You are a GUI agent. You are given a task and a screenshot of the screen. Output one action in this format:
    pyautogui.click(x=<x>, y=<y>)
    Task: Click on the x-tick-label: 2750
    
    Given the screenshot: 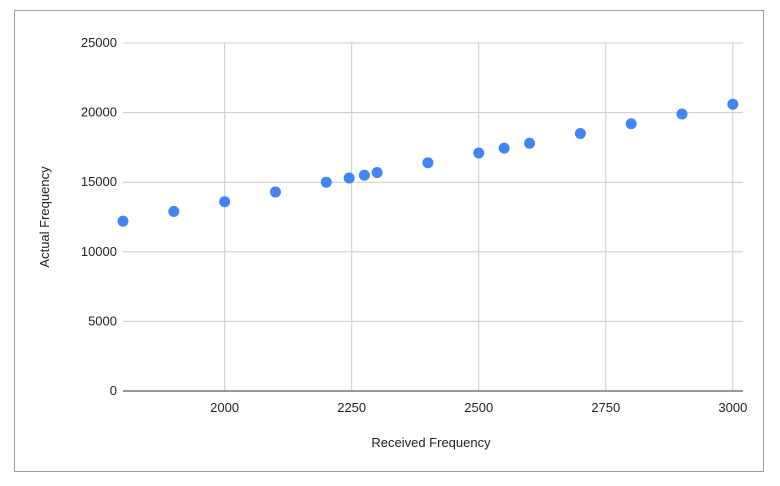 What is the action you would take?
    pyautogui.click(x=605, y=407)
    